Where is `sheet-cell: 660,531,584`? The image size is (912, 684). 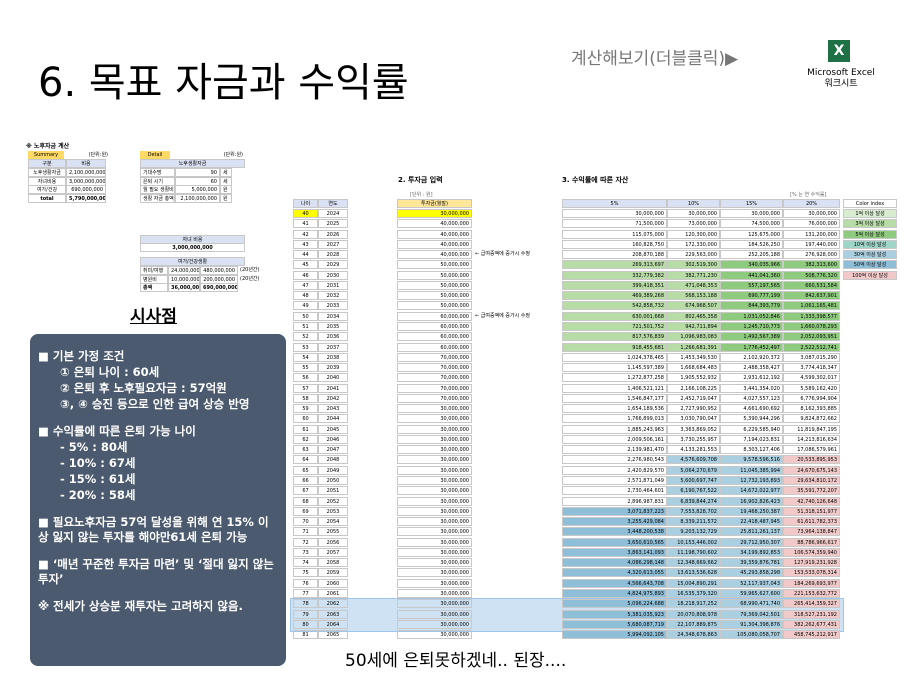 sheet-cell: 660,531,584 is located at coordinates (811, 285).